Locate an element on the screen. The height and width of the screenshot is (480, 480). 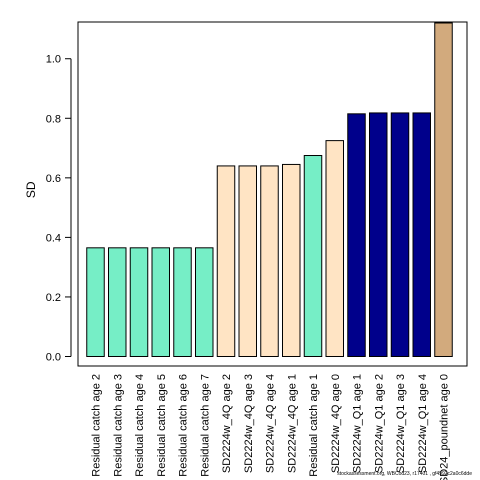
x-tick-label: SD2224w_4Q age 4 is located at coordinates (271, 423).